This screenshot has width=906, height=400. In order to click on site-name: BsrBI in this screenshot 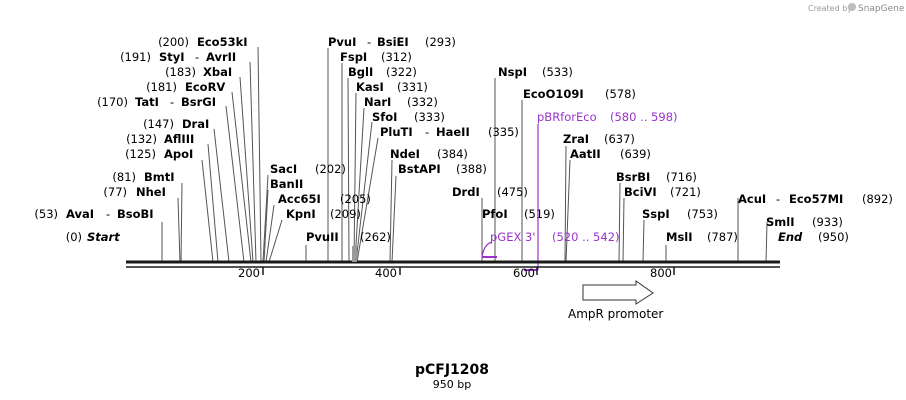, I will do `click(633, 177)`.